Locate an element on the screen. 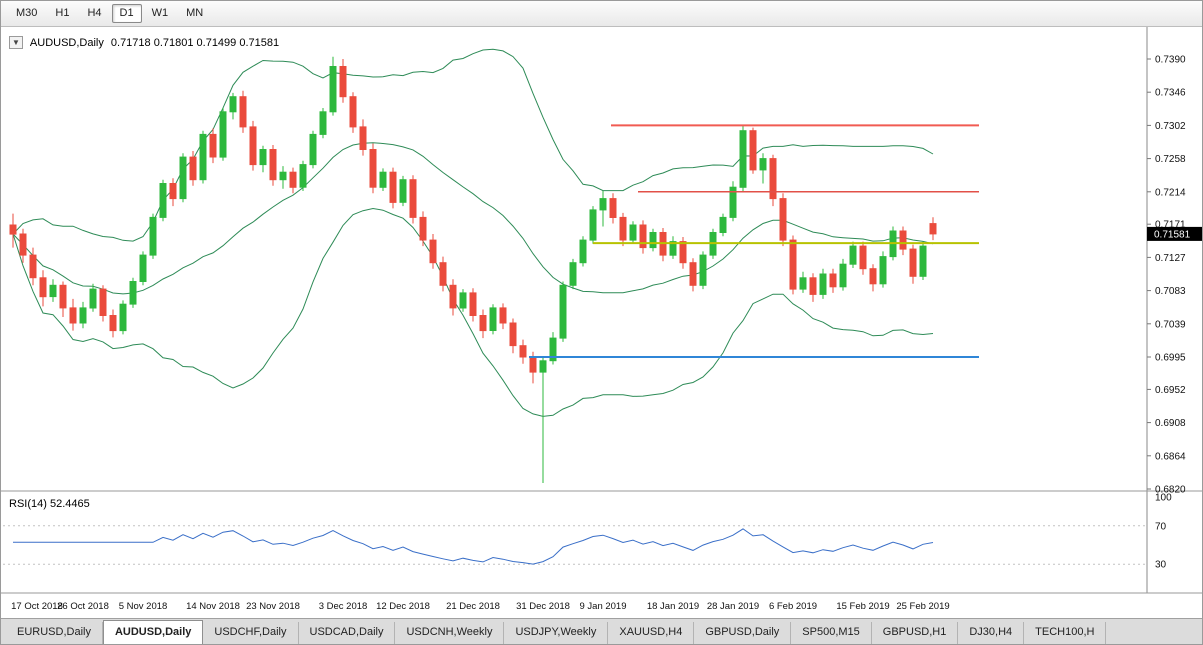  symbol-tab-usdcad-daily: USDCAD,Daily is located at coordinates (347, 633).